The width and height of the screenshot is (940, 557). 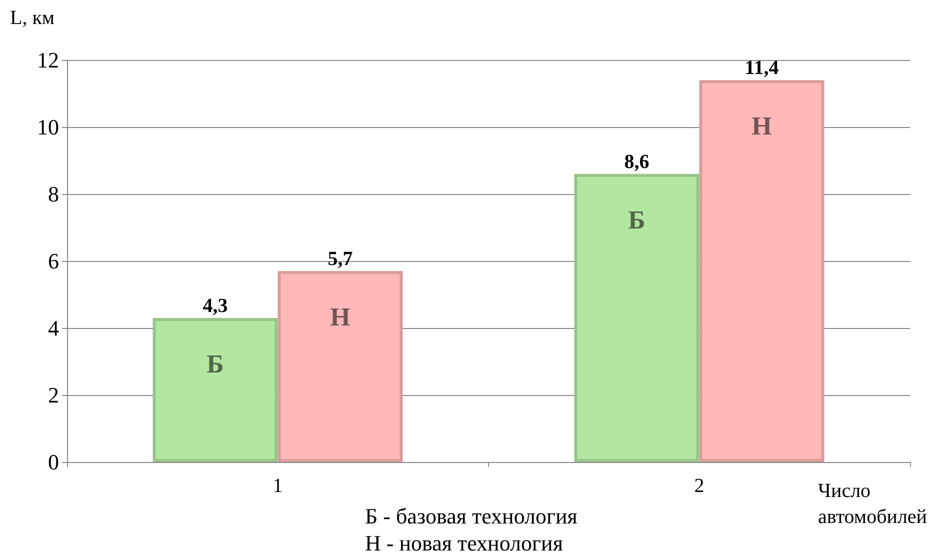 I want to click on text: Б - базовая технология, so click(x=471, y=516).